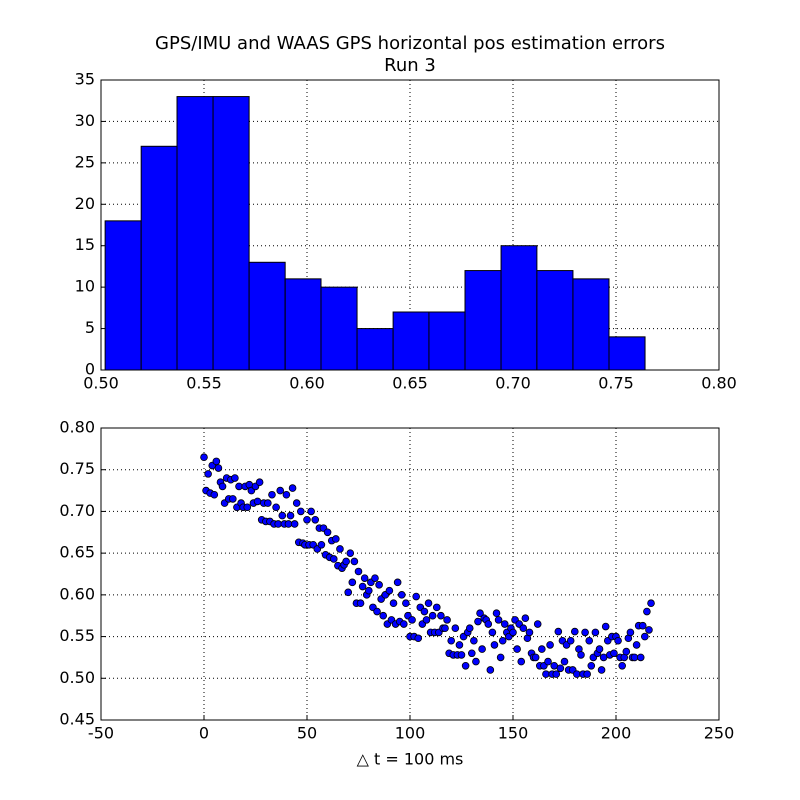  Describe the element at coordinates (85, 79) in the screenshot. I see `y-tick-label: 35` at that location.